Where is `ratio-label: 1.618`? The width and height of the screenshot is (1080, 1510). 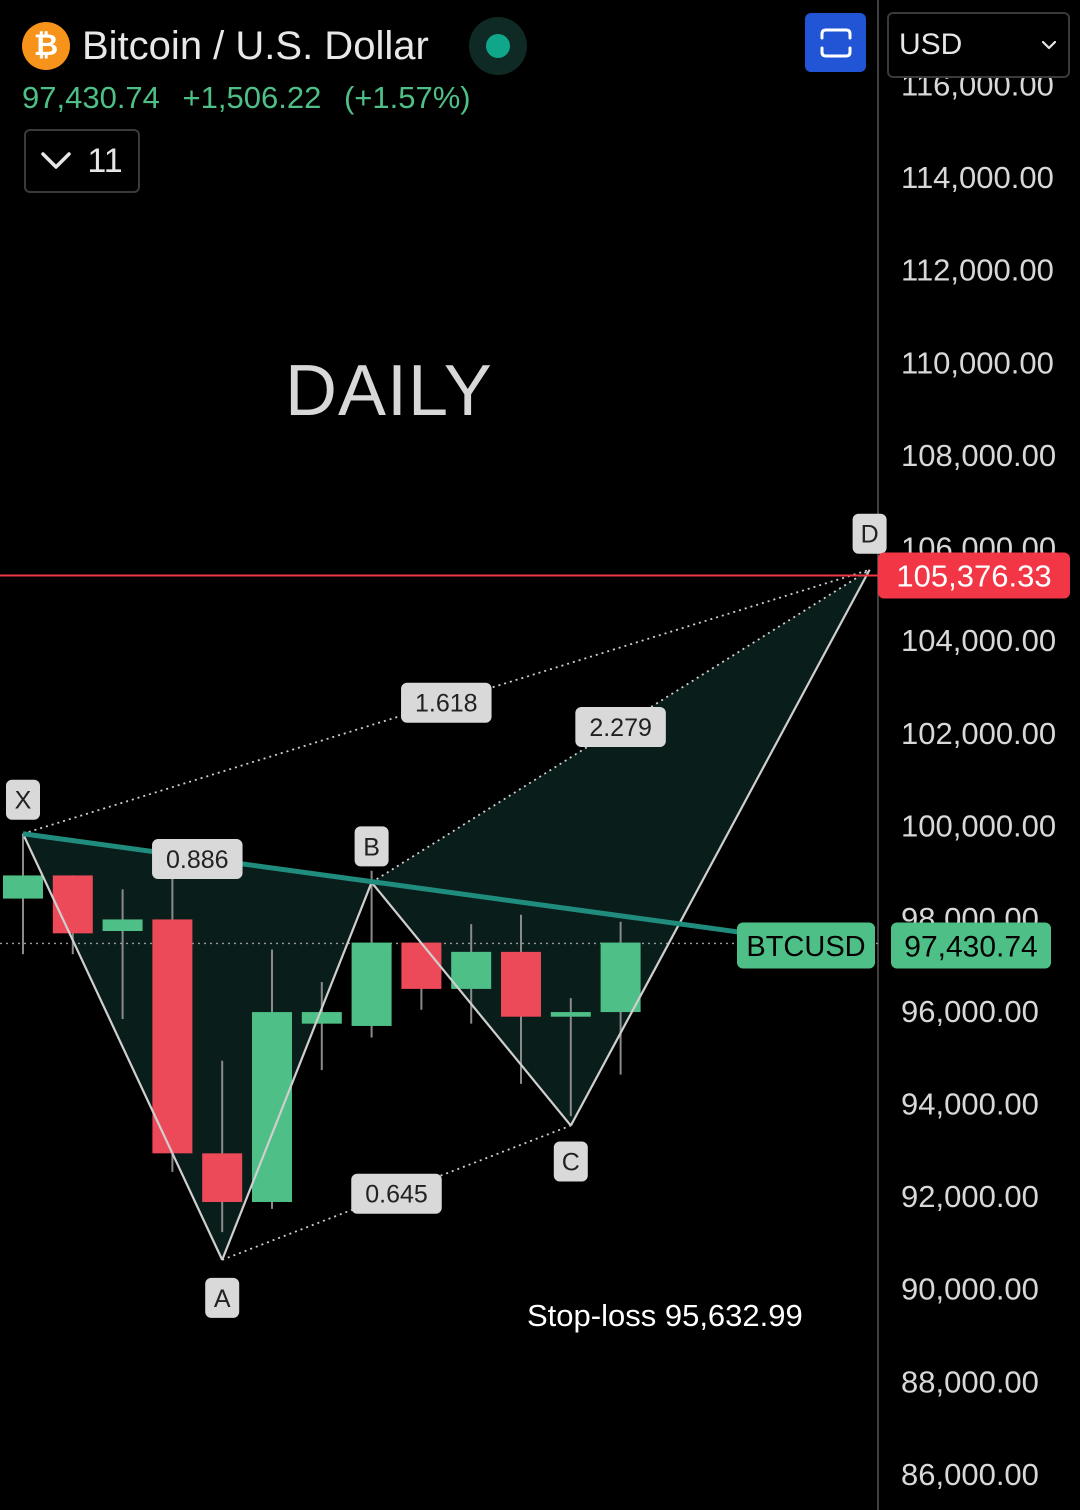
ratio-label: 1.618 is located at coordinates (446, 702).